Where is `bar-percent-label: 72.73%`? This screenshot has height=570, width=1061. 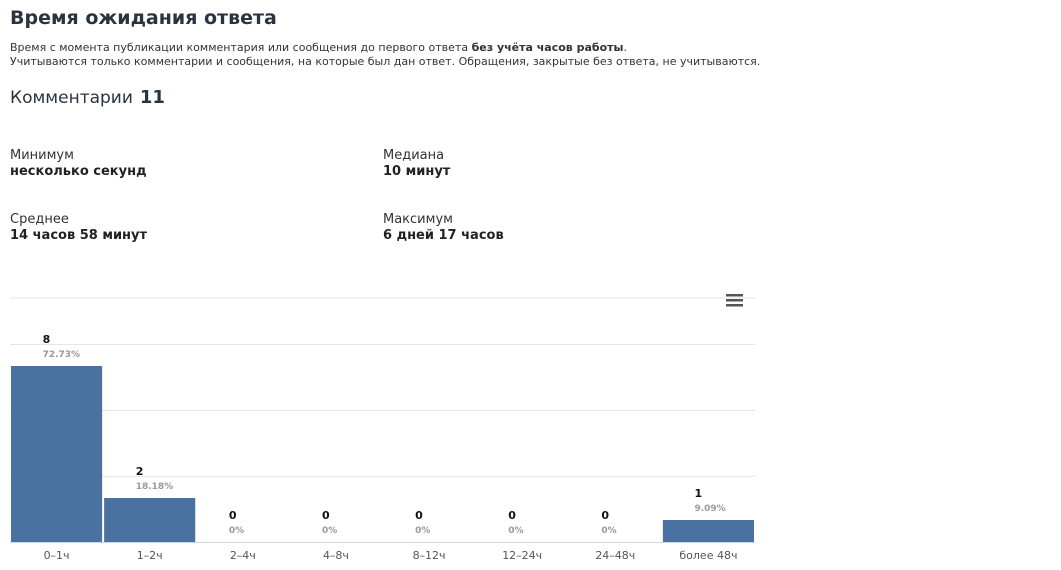
bar-percent-label: 72.73% is located at coordinates (62, 355).